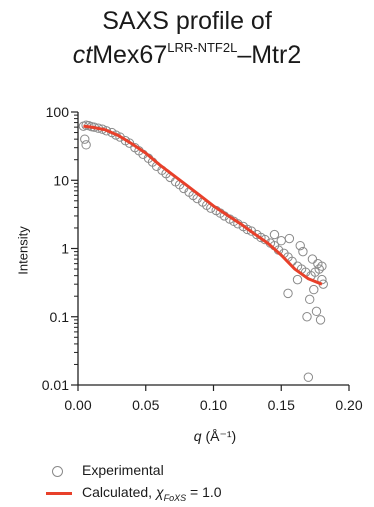 Image resolution: width=374 pixels, height=507 pixels. I want to click on x-tick-label: 0.10, so click(213, 405).